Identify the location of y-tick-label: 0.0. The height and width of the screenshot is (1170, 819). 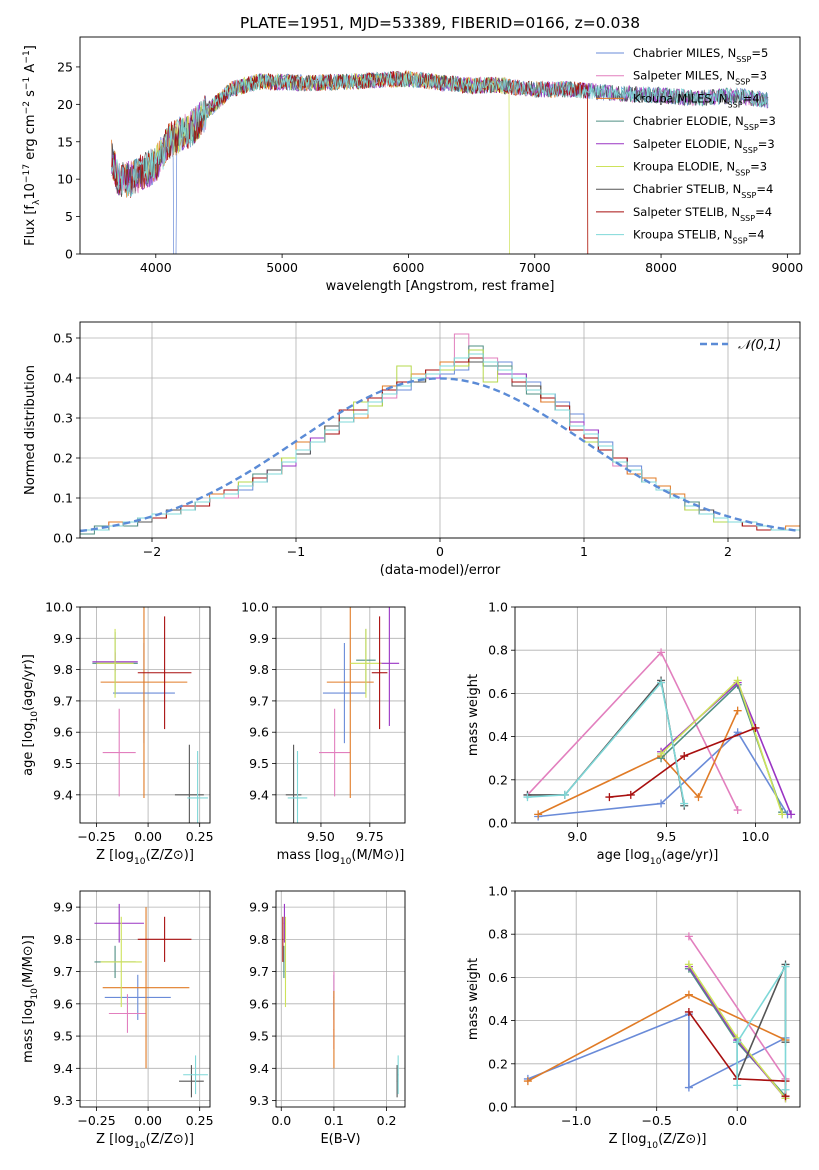
(63, 538).